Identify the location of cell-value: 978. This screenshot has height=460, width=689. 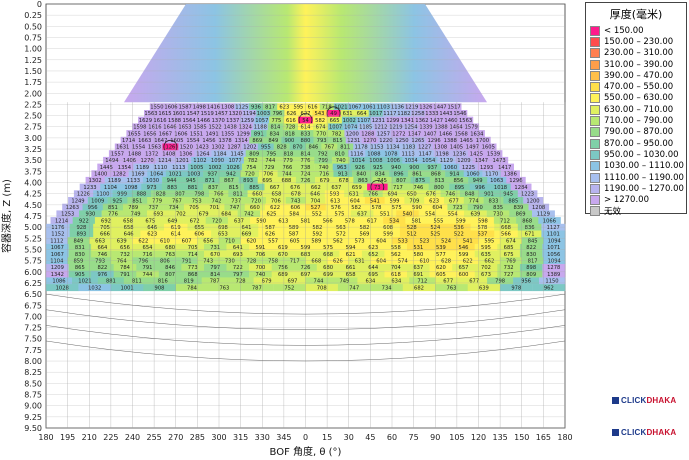
(516, 288).